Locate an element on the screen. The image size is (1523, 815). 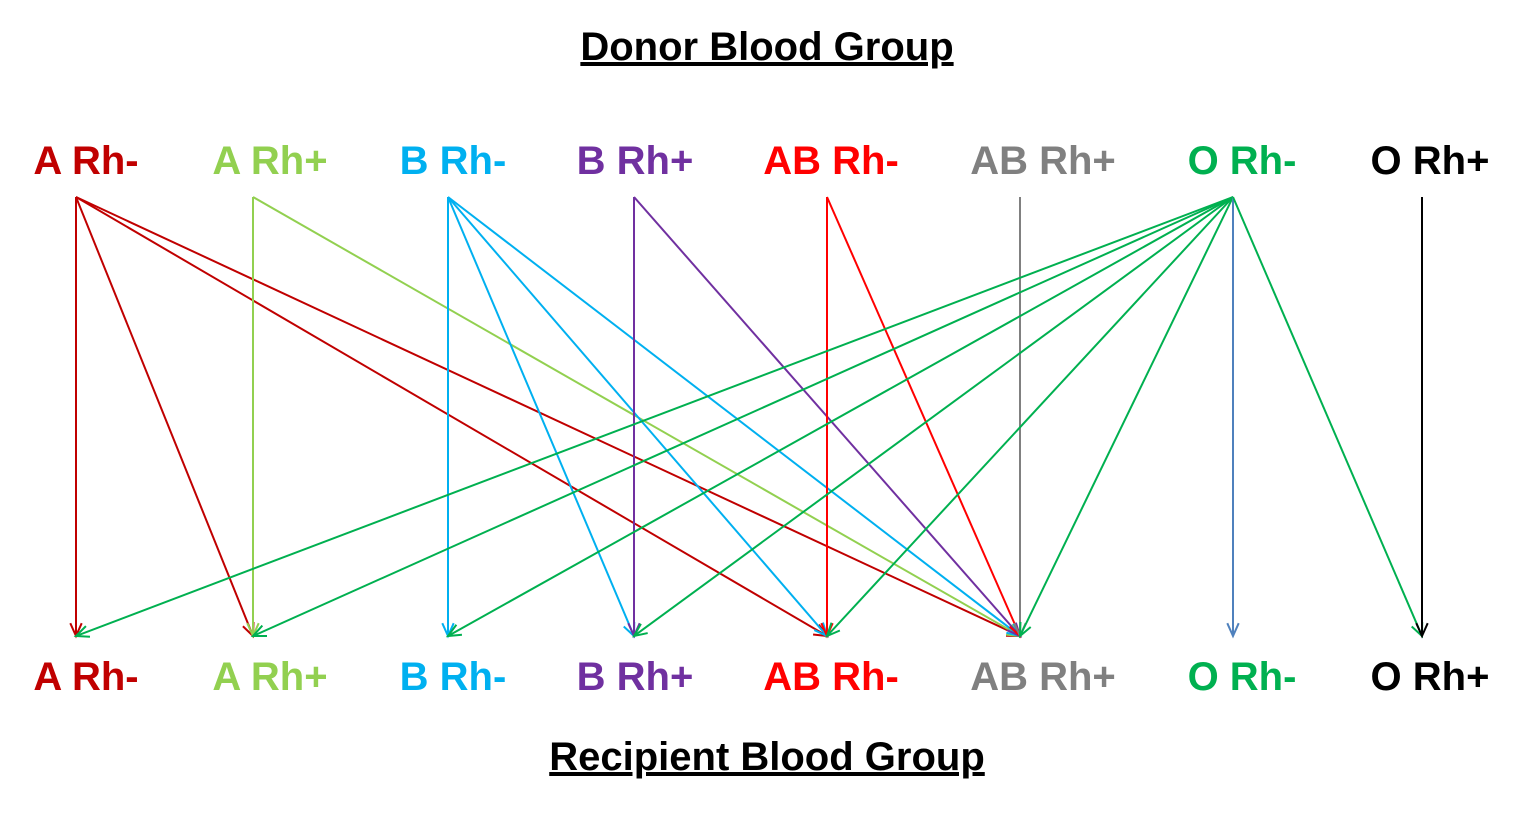
donor-label-a-neg: A Rh- is located at coordinates (85, 161).